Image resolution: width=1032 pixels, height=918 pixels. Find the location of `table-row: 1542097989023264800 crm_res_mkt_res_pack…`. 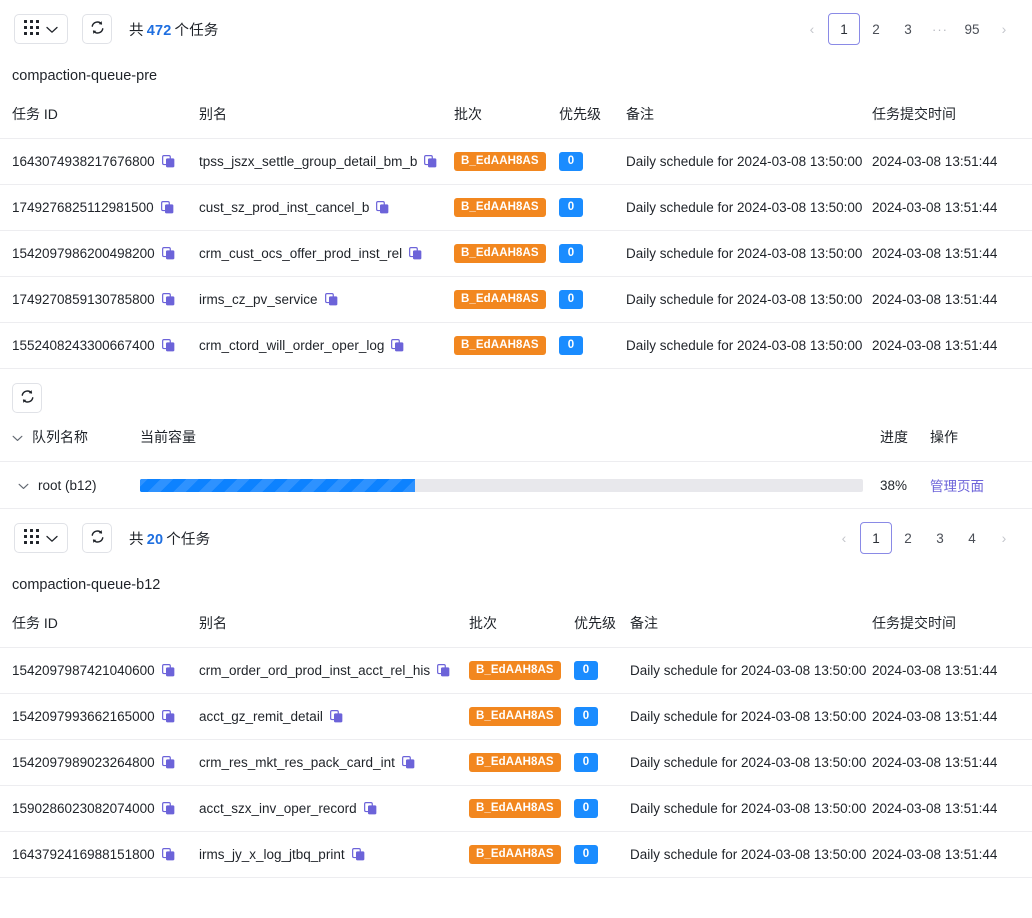

table-row: 1542097989023264800 crm_res_mkt_res_pack… is located at coordinates (516, 762).